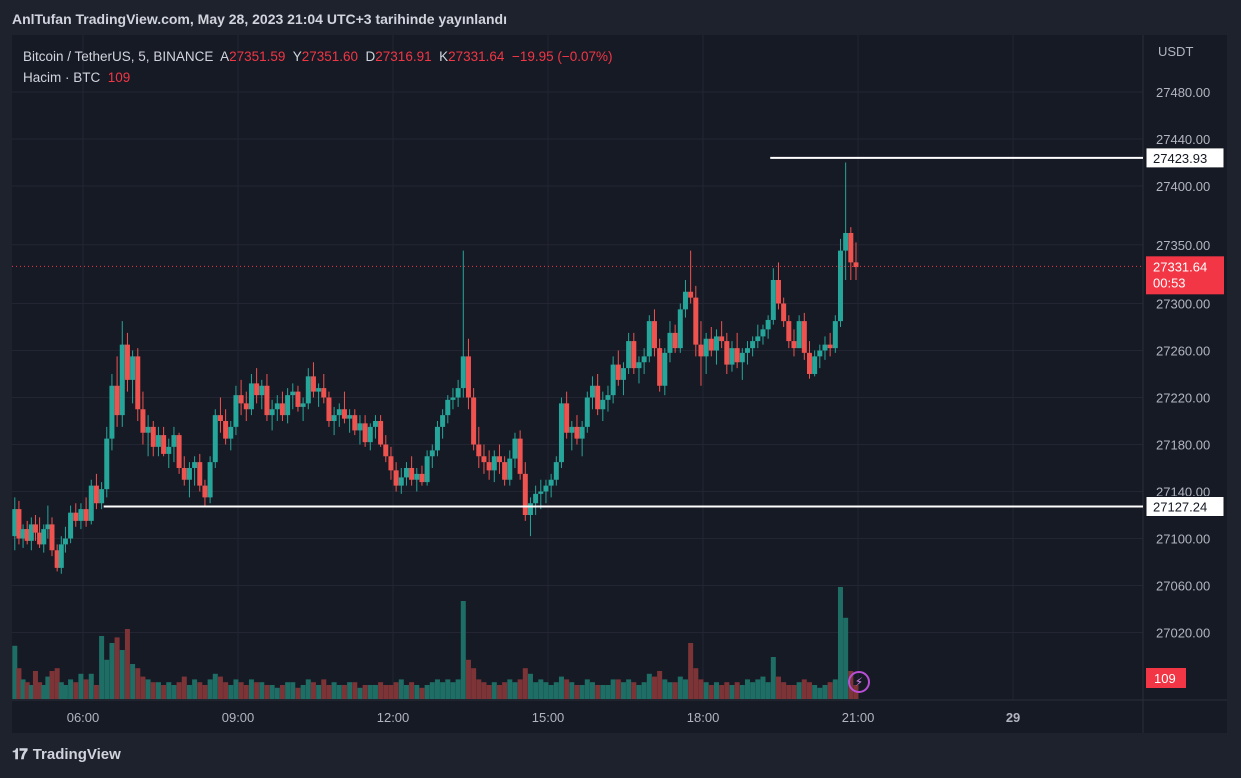 The height and width of the screenshot is (778, 1241). I want to click on legend-symbol: Bitcoin / TetherUS, 5, BINANCE, so click(118, 56).